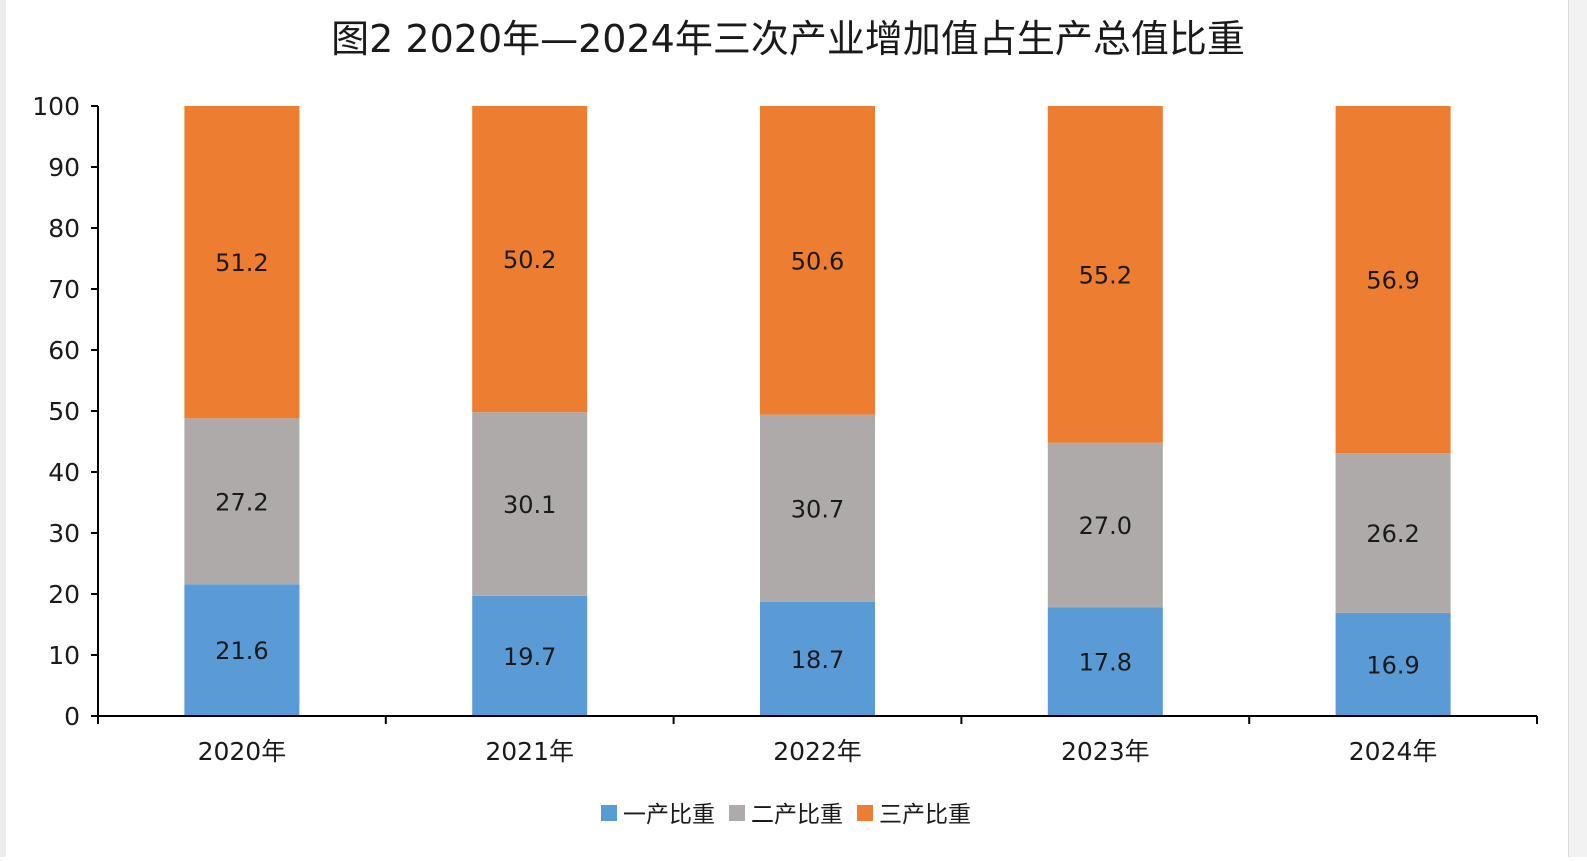  Describe the element at coordinates (64, 472) in the screenshot. I see `y-tick-label: 40` at that location.